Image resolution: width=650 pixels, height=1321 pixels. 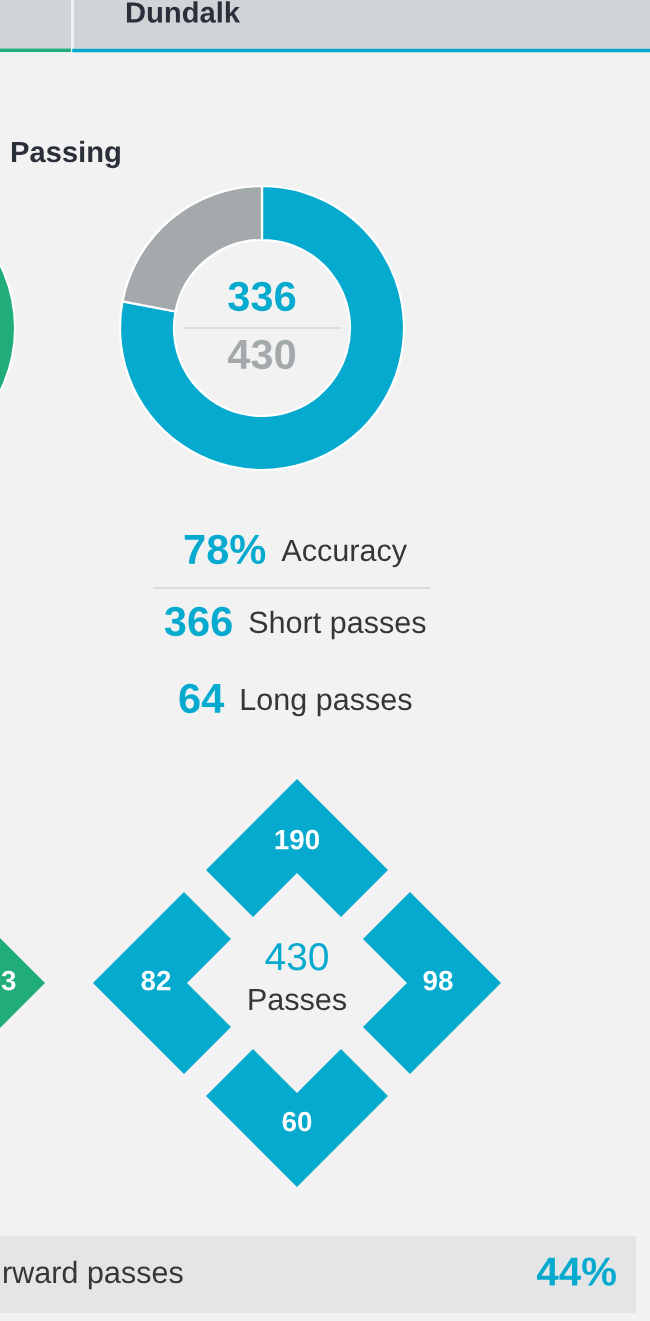 I want to click on text: 336, so click(x=262, y=296).